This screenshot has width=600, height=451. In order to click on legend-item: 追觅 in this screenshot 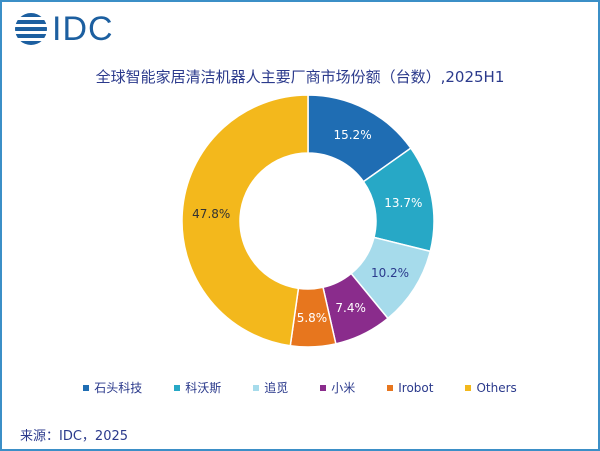, I will do `click(270, 387)`.